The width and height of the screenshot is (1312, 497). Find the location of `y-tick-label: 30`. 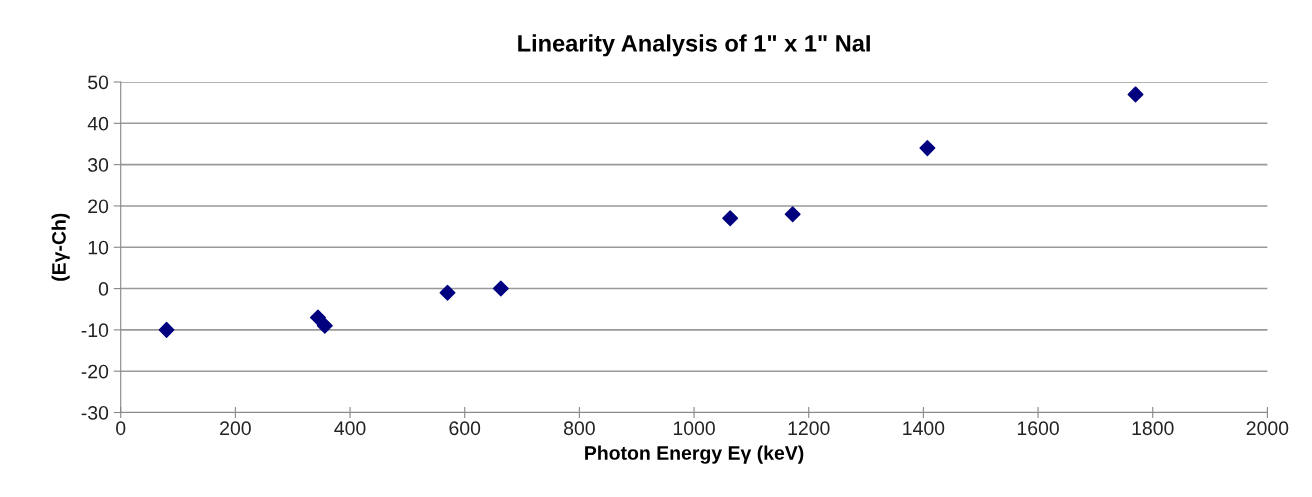

y-tick-label: 30 is located at coordinates (98, 165).